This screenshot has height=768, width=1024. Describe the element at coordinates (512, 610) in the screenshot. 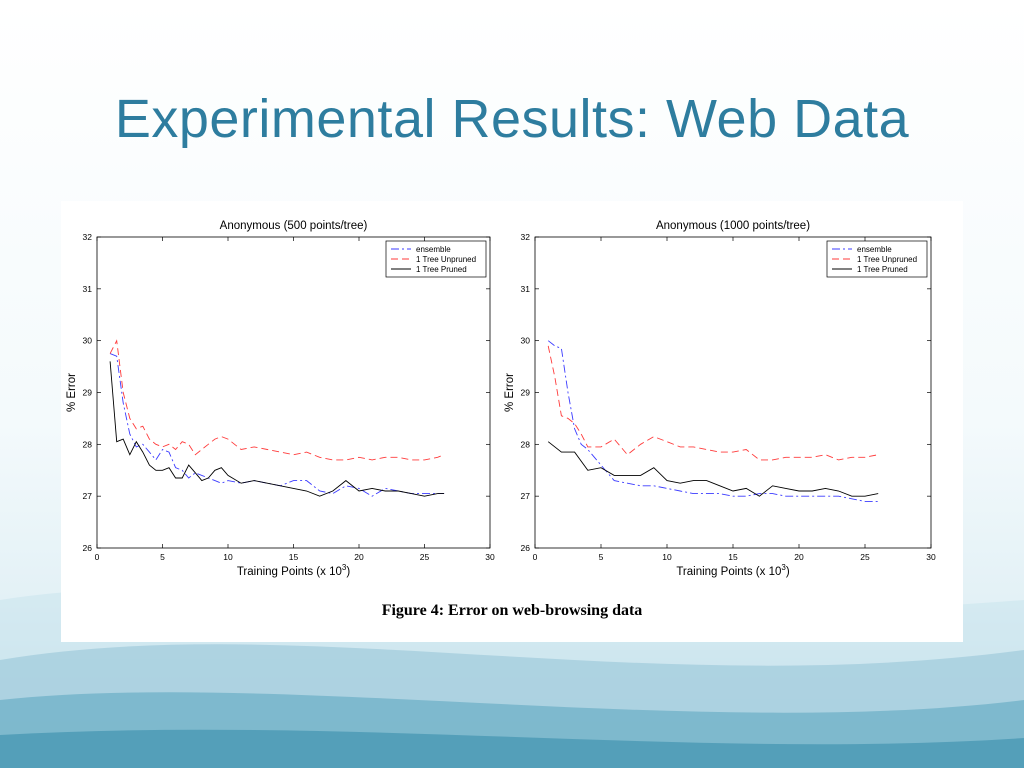

I see `figure-caption: Figure 4: Error on web-browsing data` at that location.